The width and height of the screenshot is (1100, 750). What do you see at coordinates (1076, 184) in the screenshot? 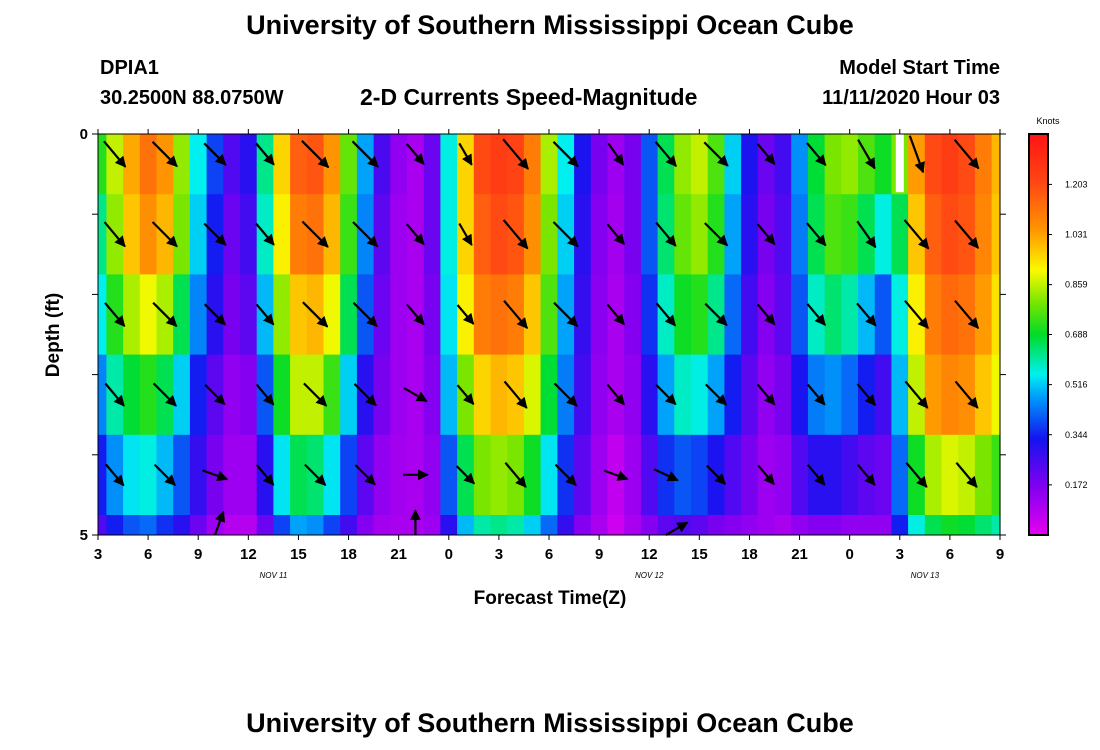
I see `colorbar-label: 1.203` at bounding box center [1076, 184].